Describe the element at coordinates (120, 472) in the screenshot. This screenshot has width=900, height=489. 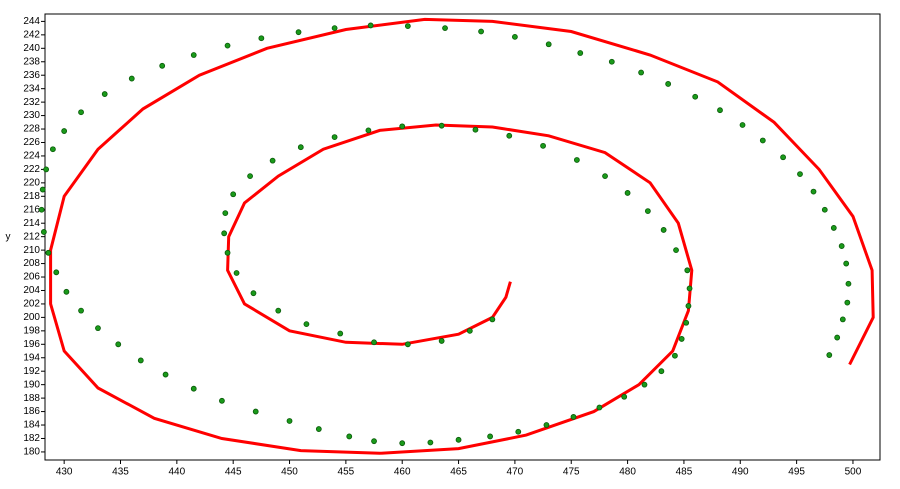
I see `x-tick-label: 435` at that location.